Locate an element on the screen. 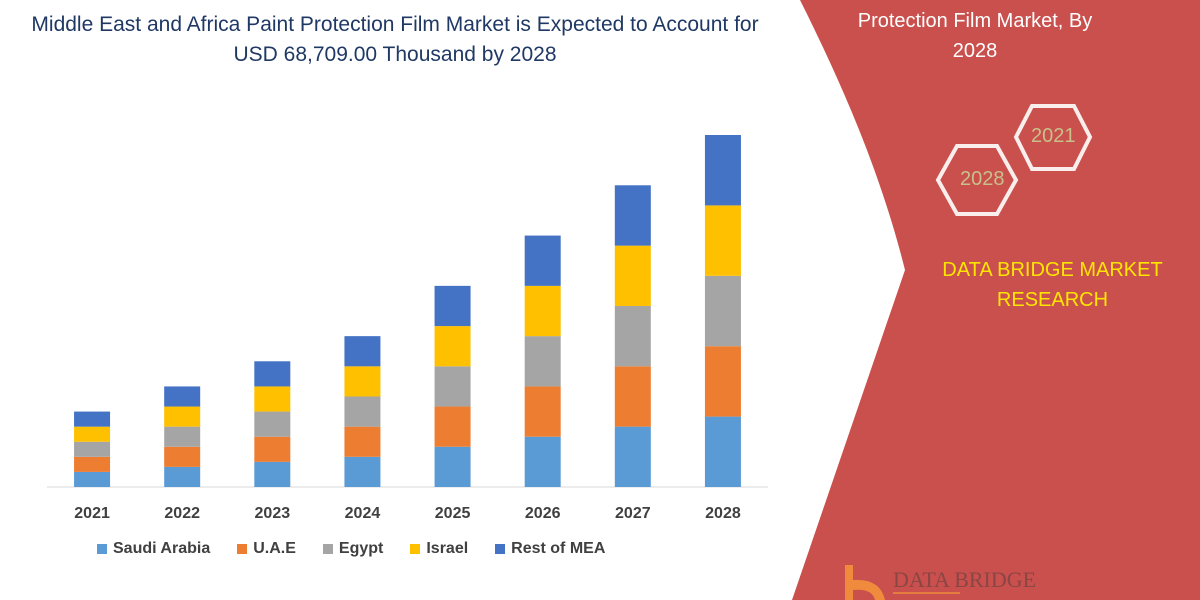  bar-segment-2021-saudi-arabia is located at coordinates (92, 479).